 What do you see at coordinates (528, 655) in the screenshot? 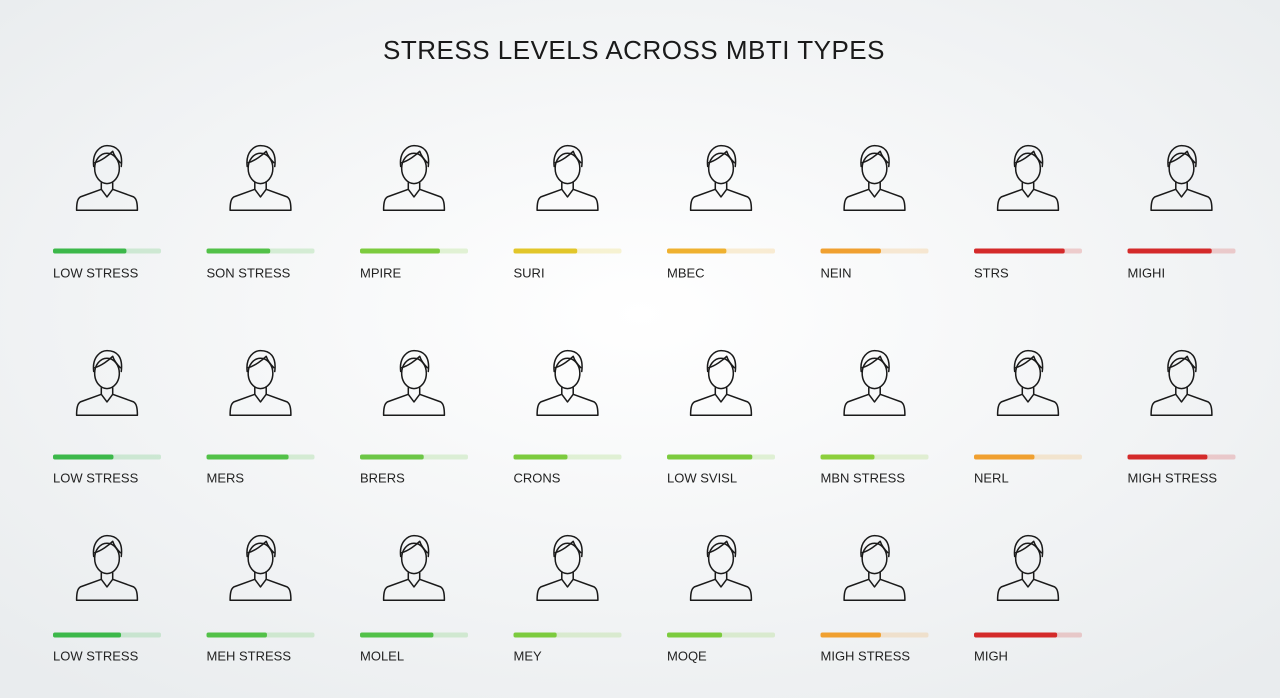
I see `stress-label: MEY` at bounding box center [528, 655].